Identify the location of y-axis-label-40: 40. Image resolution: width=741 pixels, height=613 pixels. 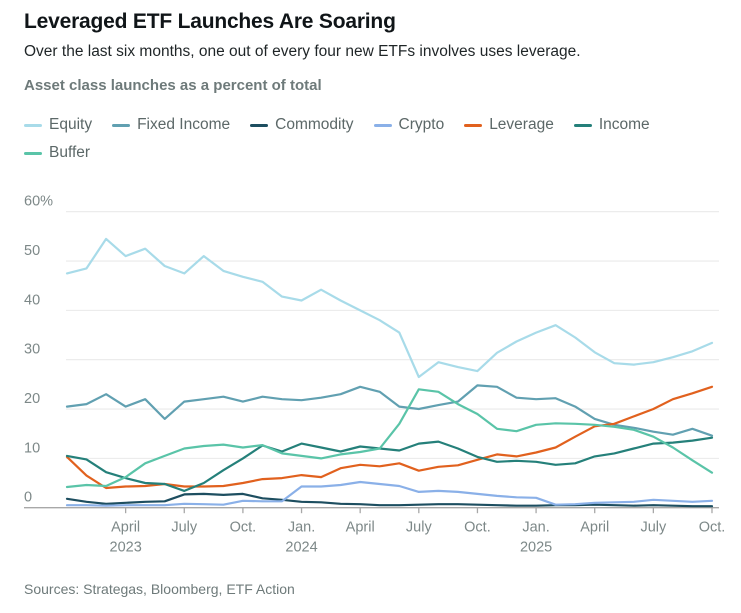
(32, 300).